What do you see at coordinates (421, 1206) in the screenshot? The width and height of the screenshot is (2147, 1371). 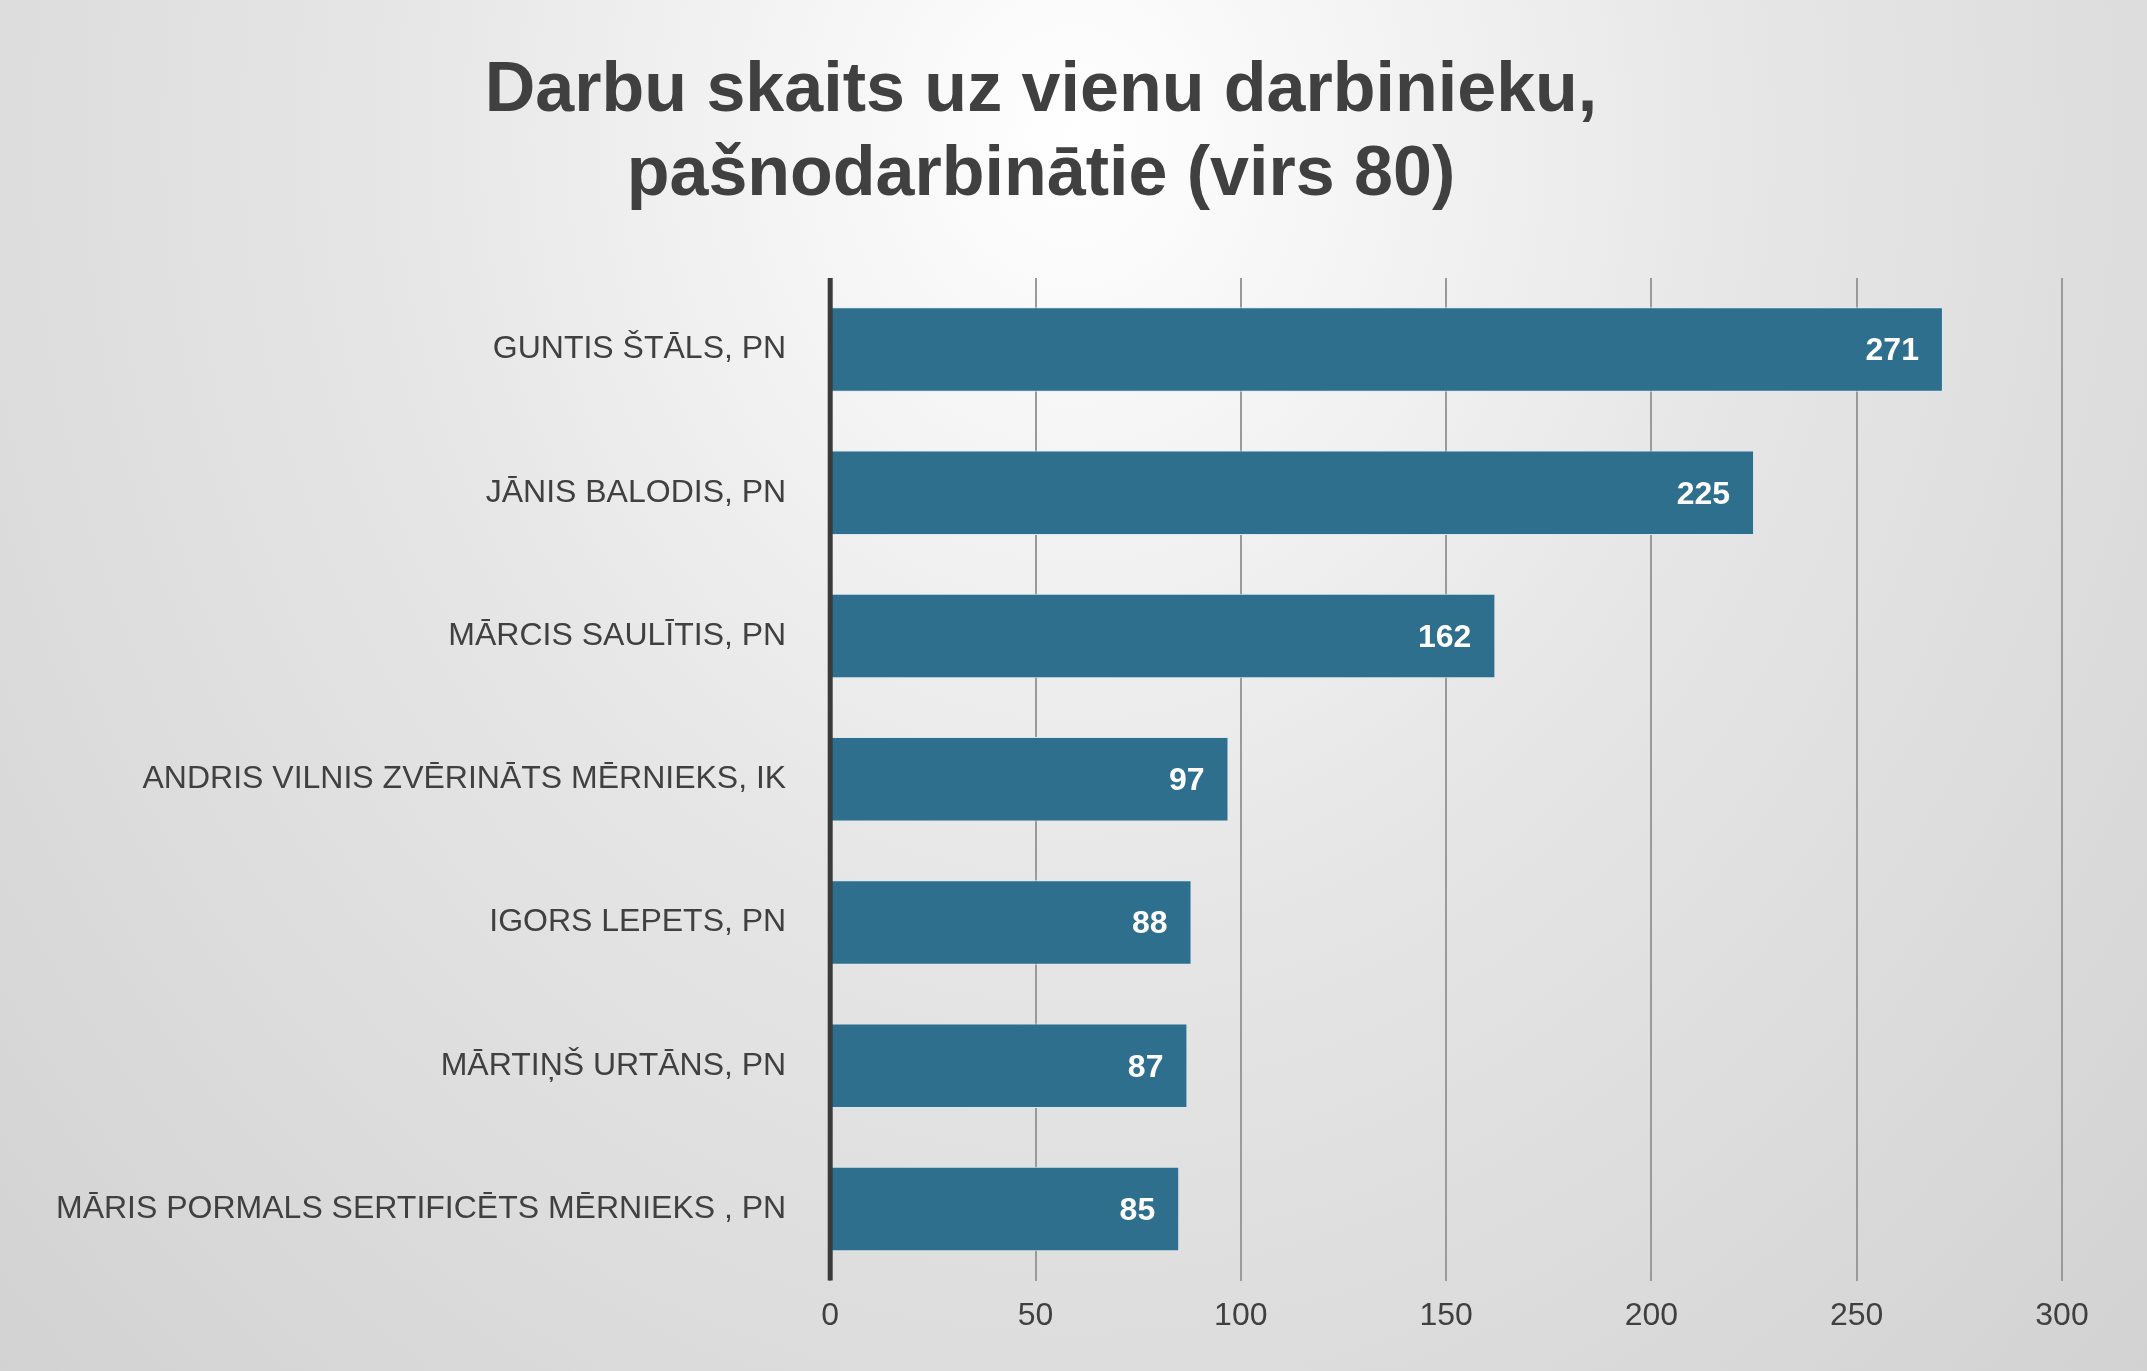 I see `y-tick-label: MĀRIS PORMALS SERTIFICĒTS MĒRNIEKS , PN` at bounding box center [421, 1206].